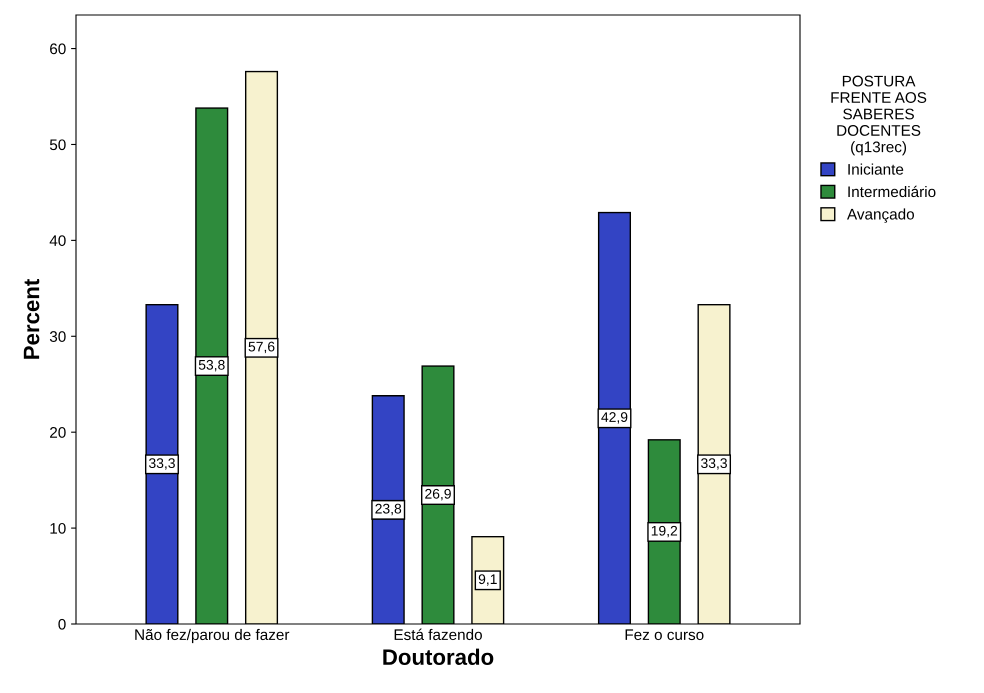 Image resolution: width=984 pixels, height=693 pixels. I want to click on data-label: 42,9, so click(614, 418).